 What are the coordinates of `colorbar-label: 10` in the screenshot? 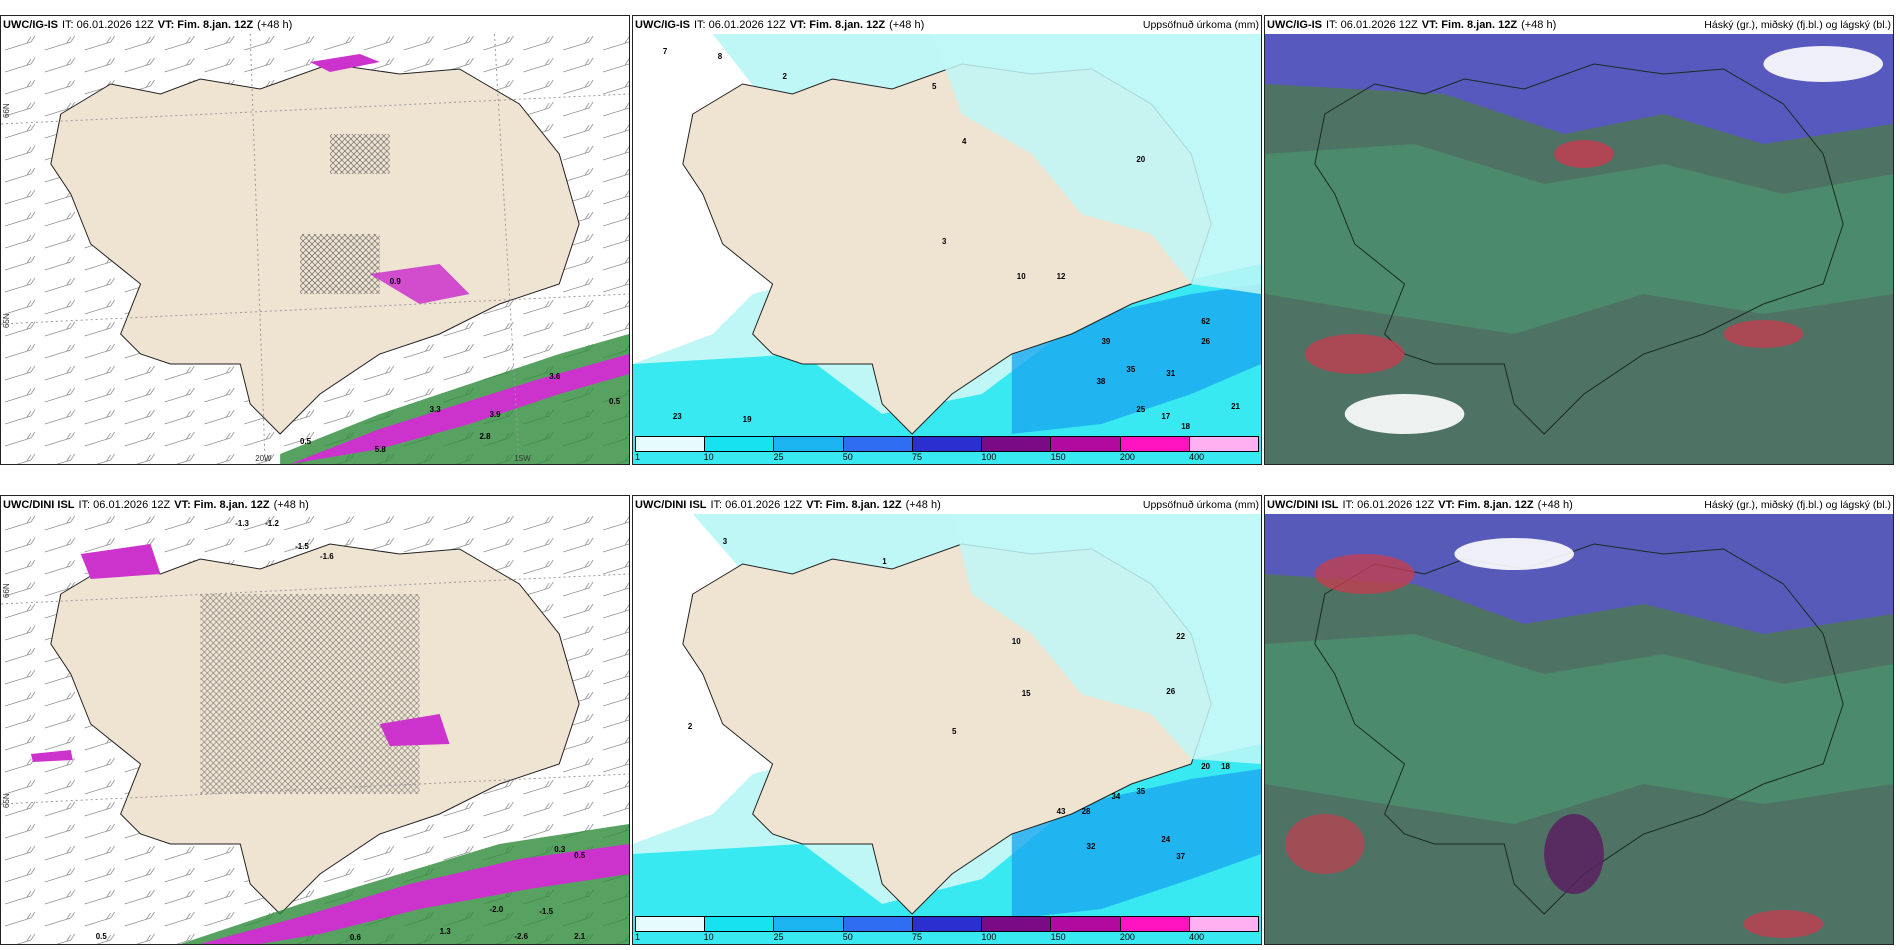 It's located at (708, 937).